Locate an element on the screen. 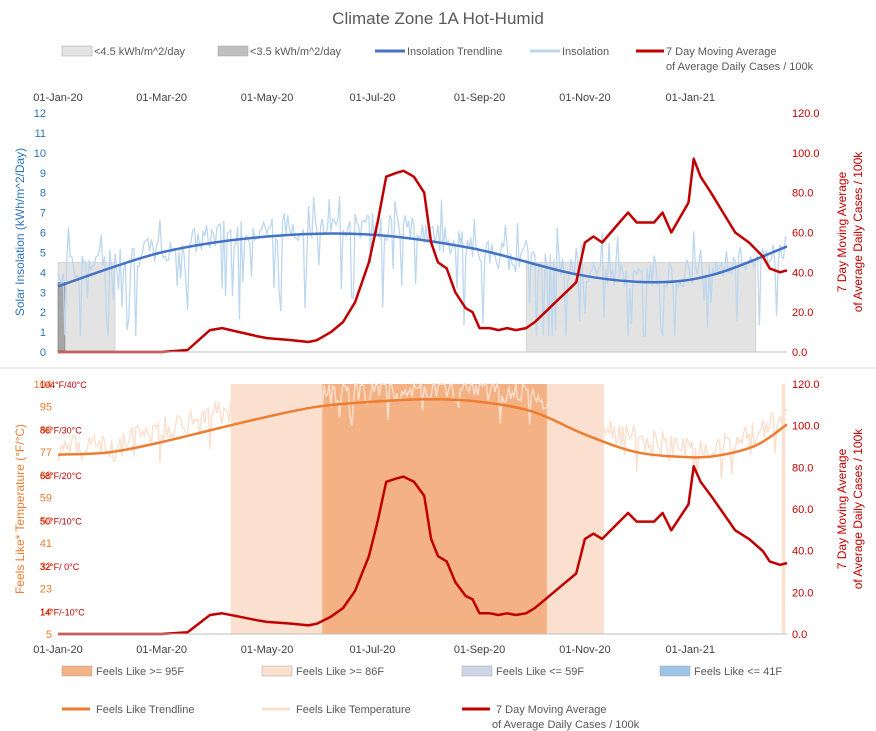 This screenshot has width=876, height=731. legend-label2-4: of Average Daily Cases / 100k is located at coordinates (740, 67).